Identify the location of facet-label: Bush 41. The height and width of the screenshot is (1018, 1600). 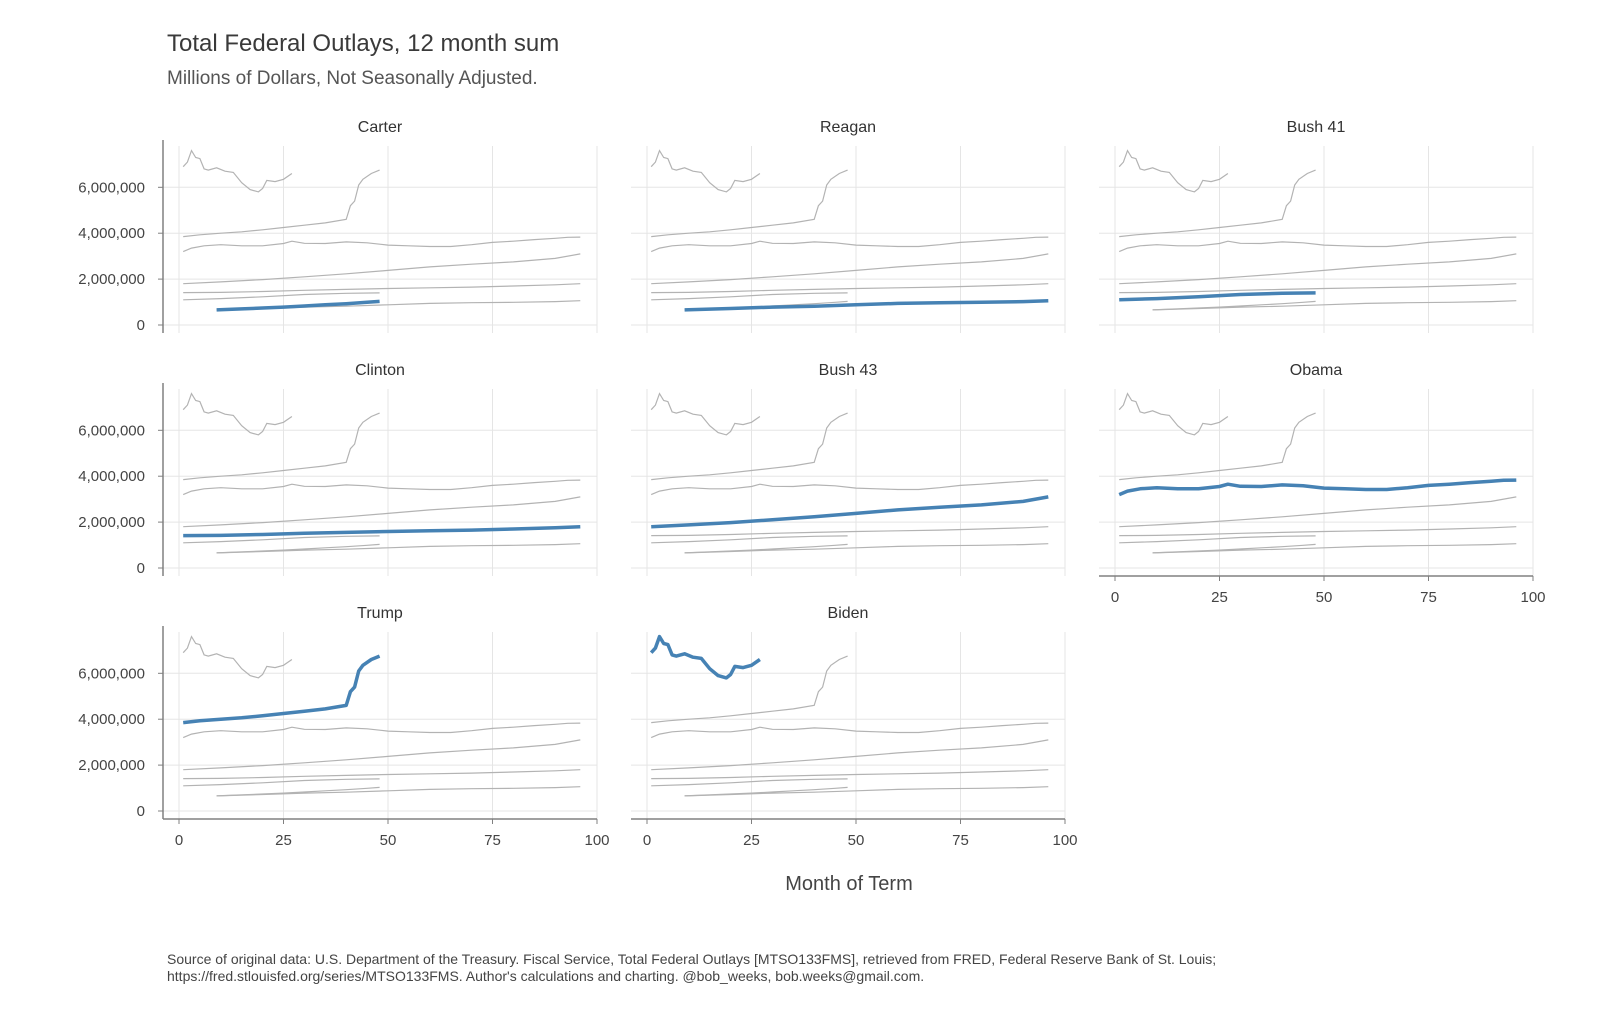
(1316, 127).